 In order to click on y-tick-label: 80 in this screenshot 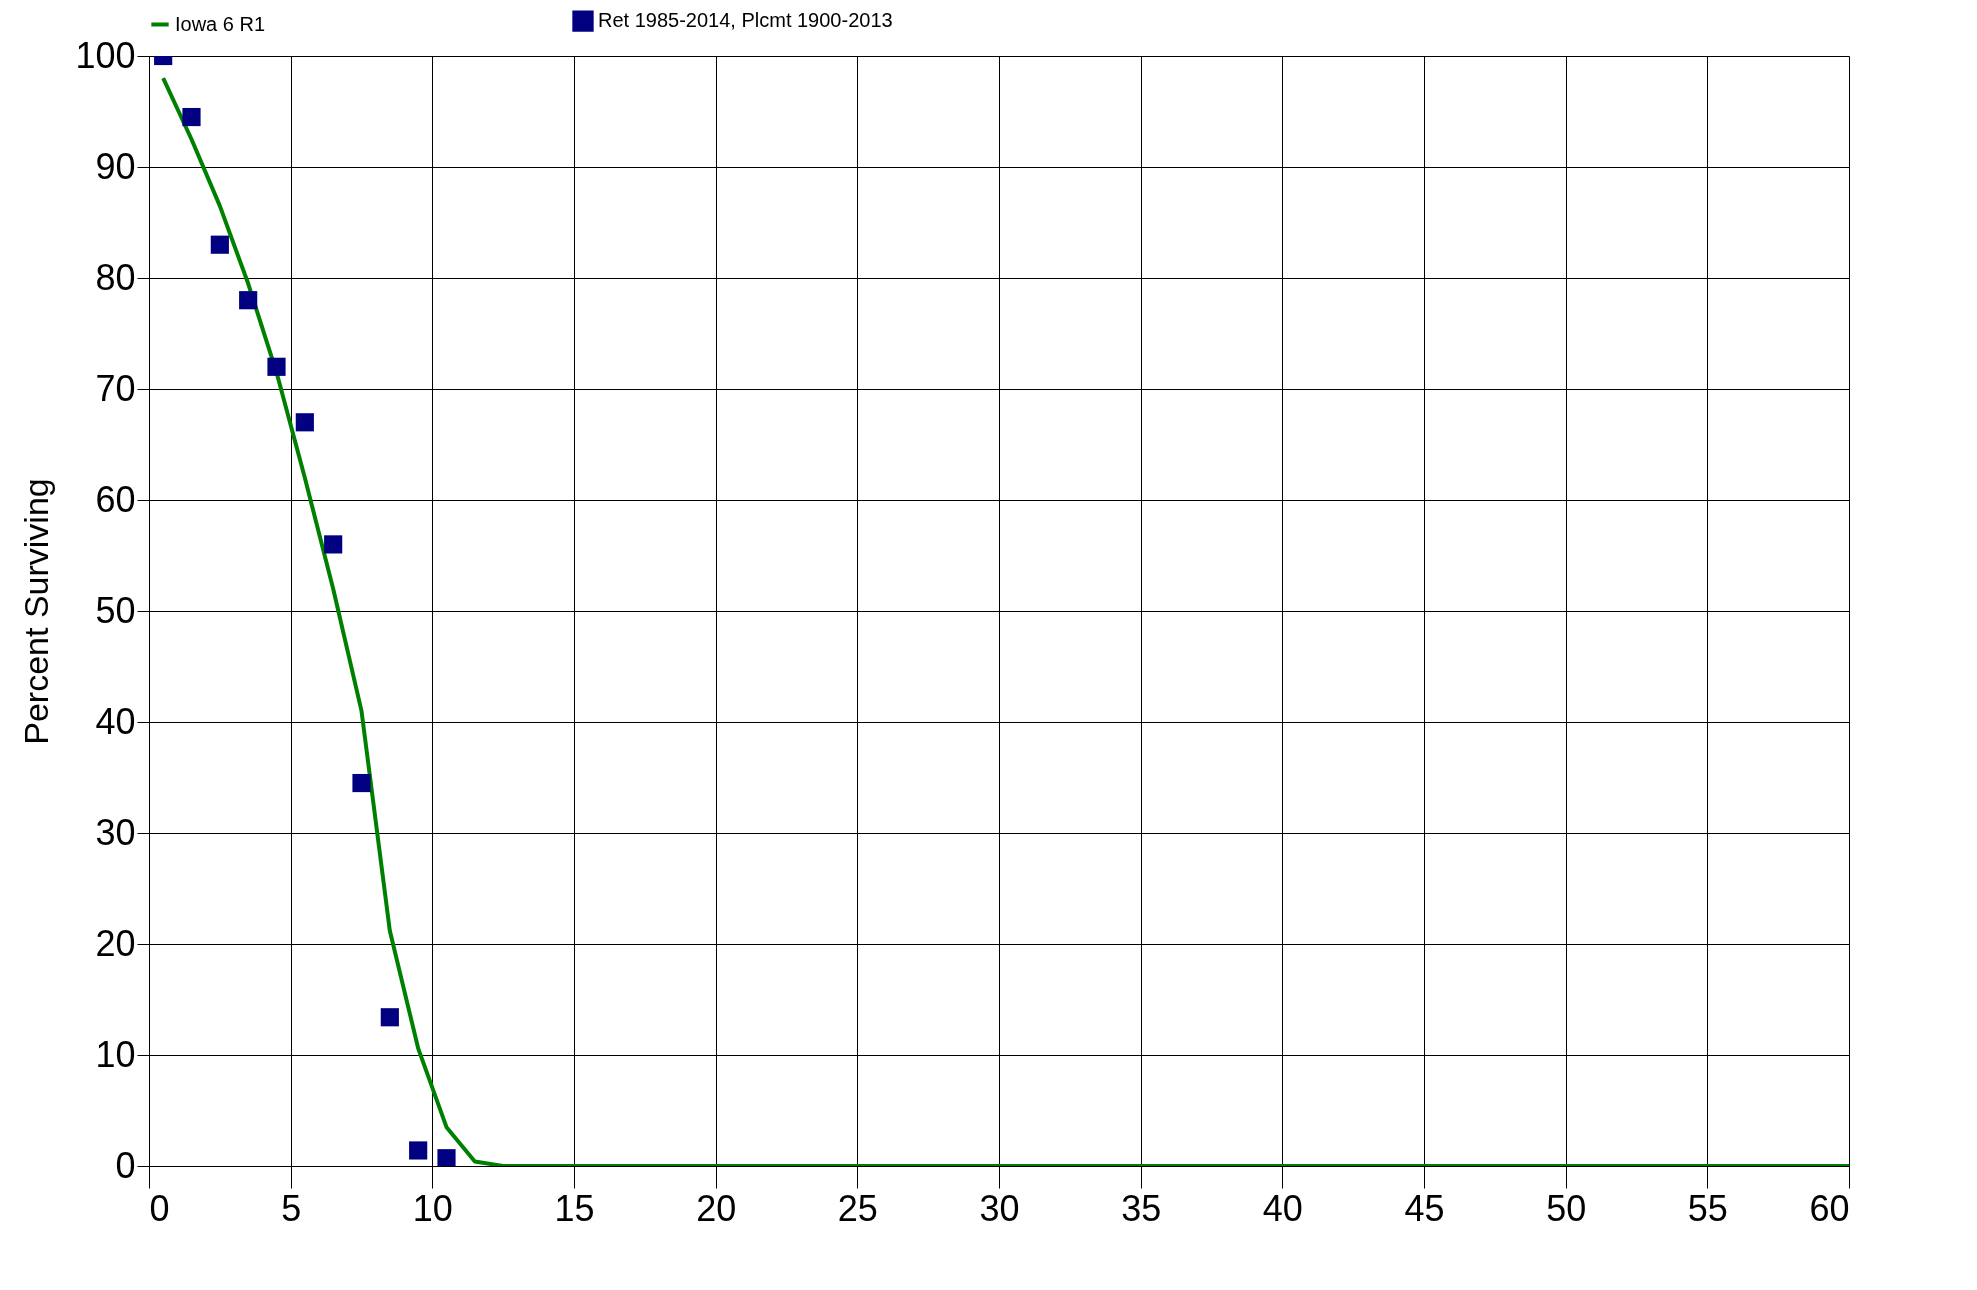, I will do `click(115, 277)`.